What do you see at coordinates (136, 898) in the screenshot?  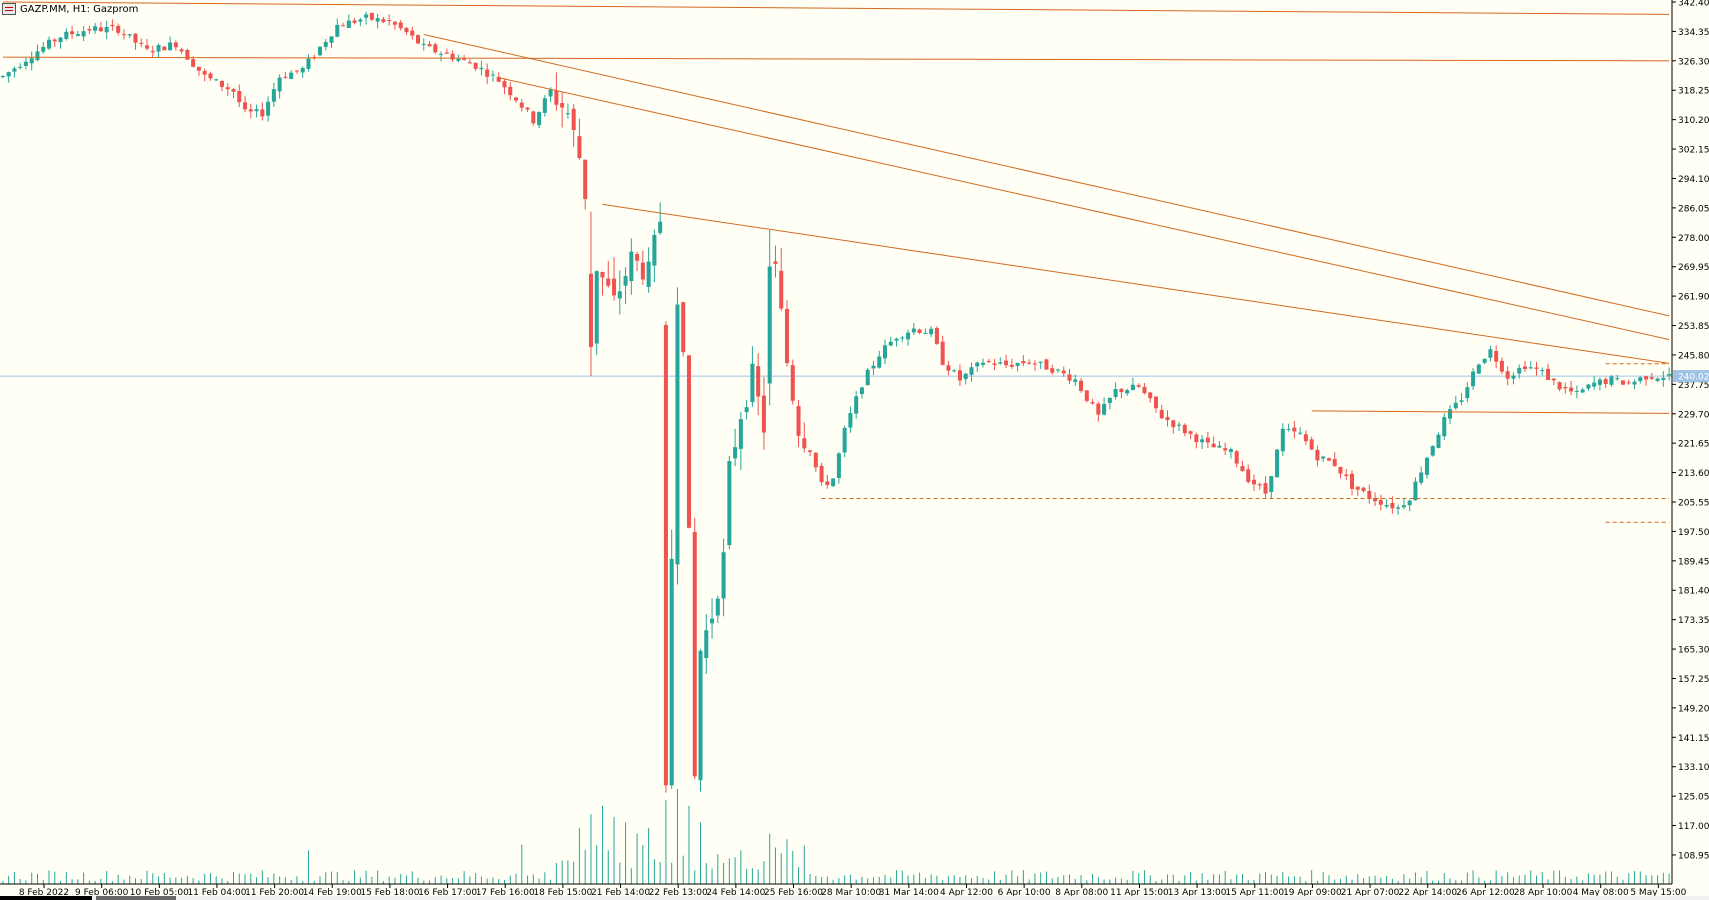 I see `chart-tab` at bounding box center [136, 898].